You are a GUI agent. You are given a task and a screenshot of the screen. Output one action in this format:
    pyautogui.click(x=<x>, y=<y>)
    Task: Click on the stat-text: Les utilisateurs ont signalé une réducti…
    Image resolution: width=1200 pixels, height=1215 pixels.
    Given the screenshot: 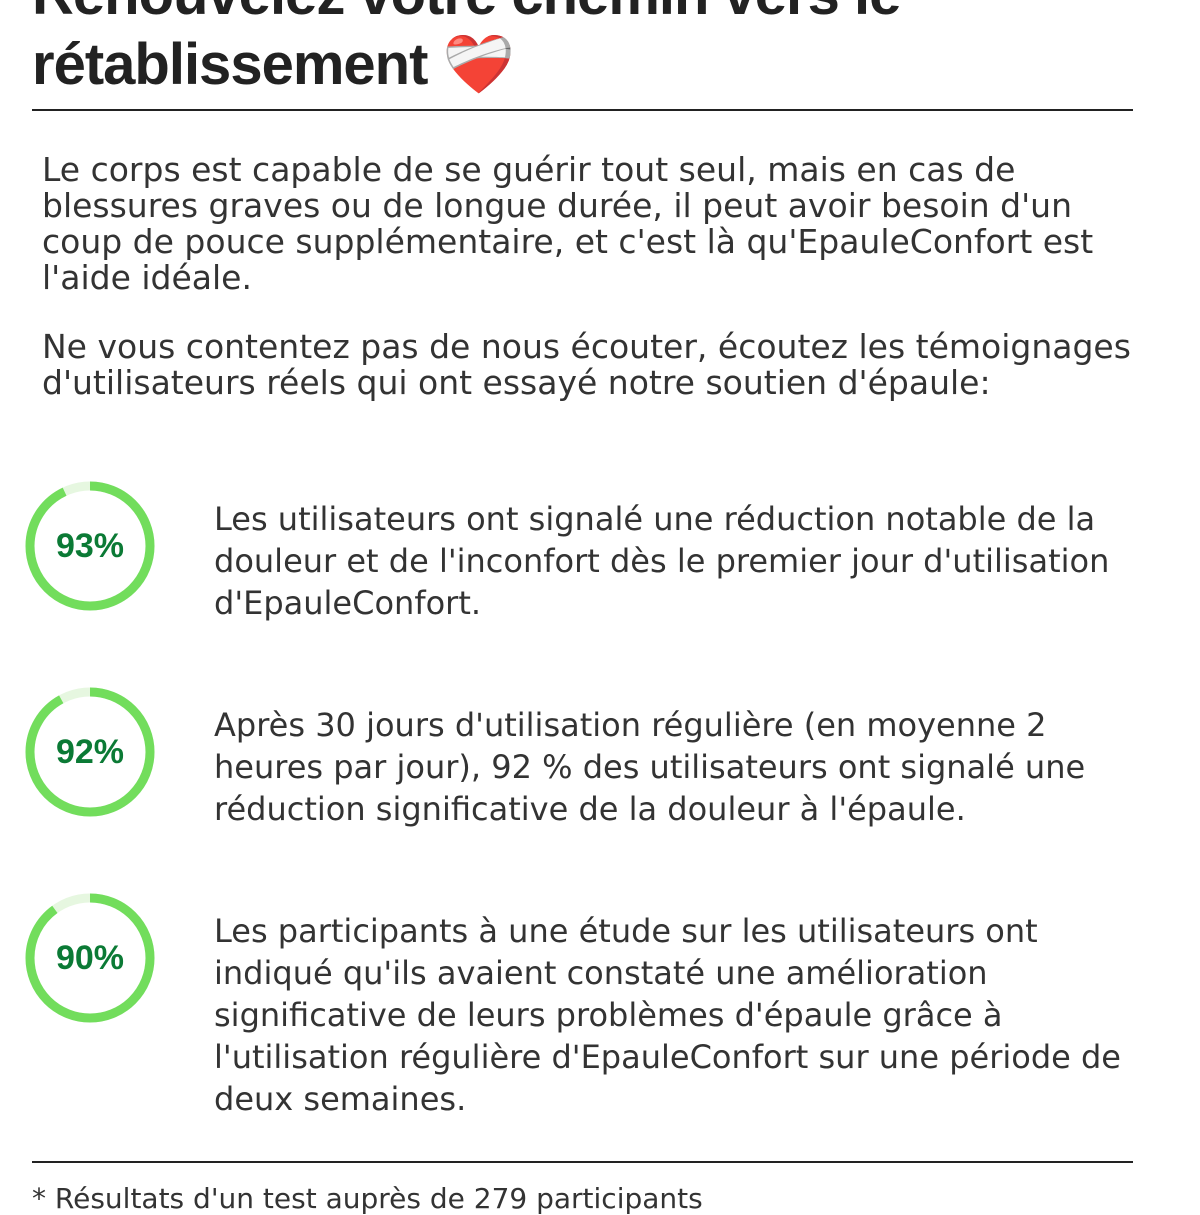 What is the action you would take?
    pyautogui.click(x=662, y=561)
    